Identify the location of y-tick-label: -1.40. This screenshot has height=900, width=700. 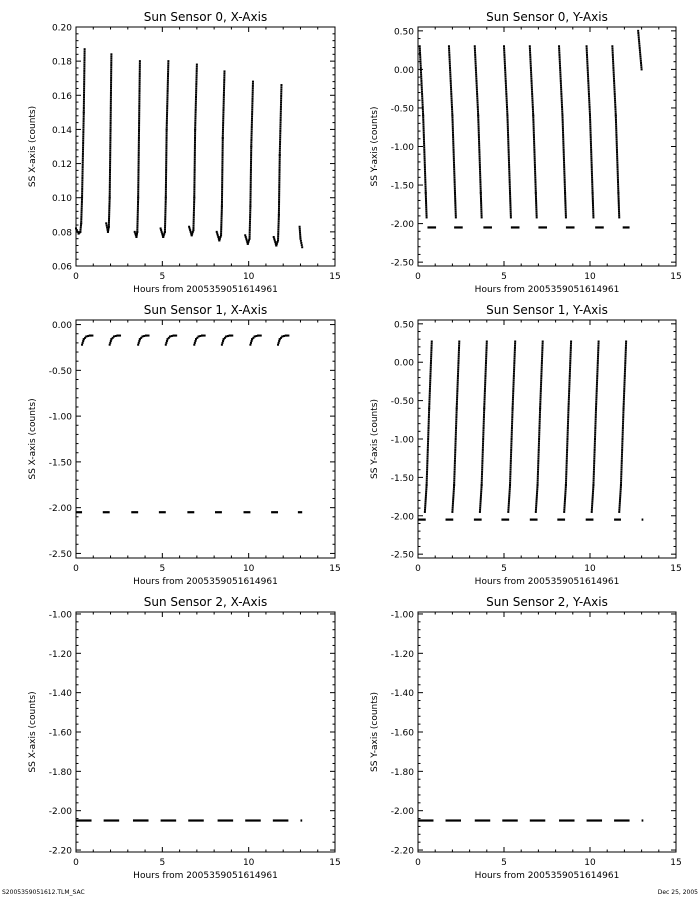
(403, 694).